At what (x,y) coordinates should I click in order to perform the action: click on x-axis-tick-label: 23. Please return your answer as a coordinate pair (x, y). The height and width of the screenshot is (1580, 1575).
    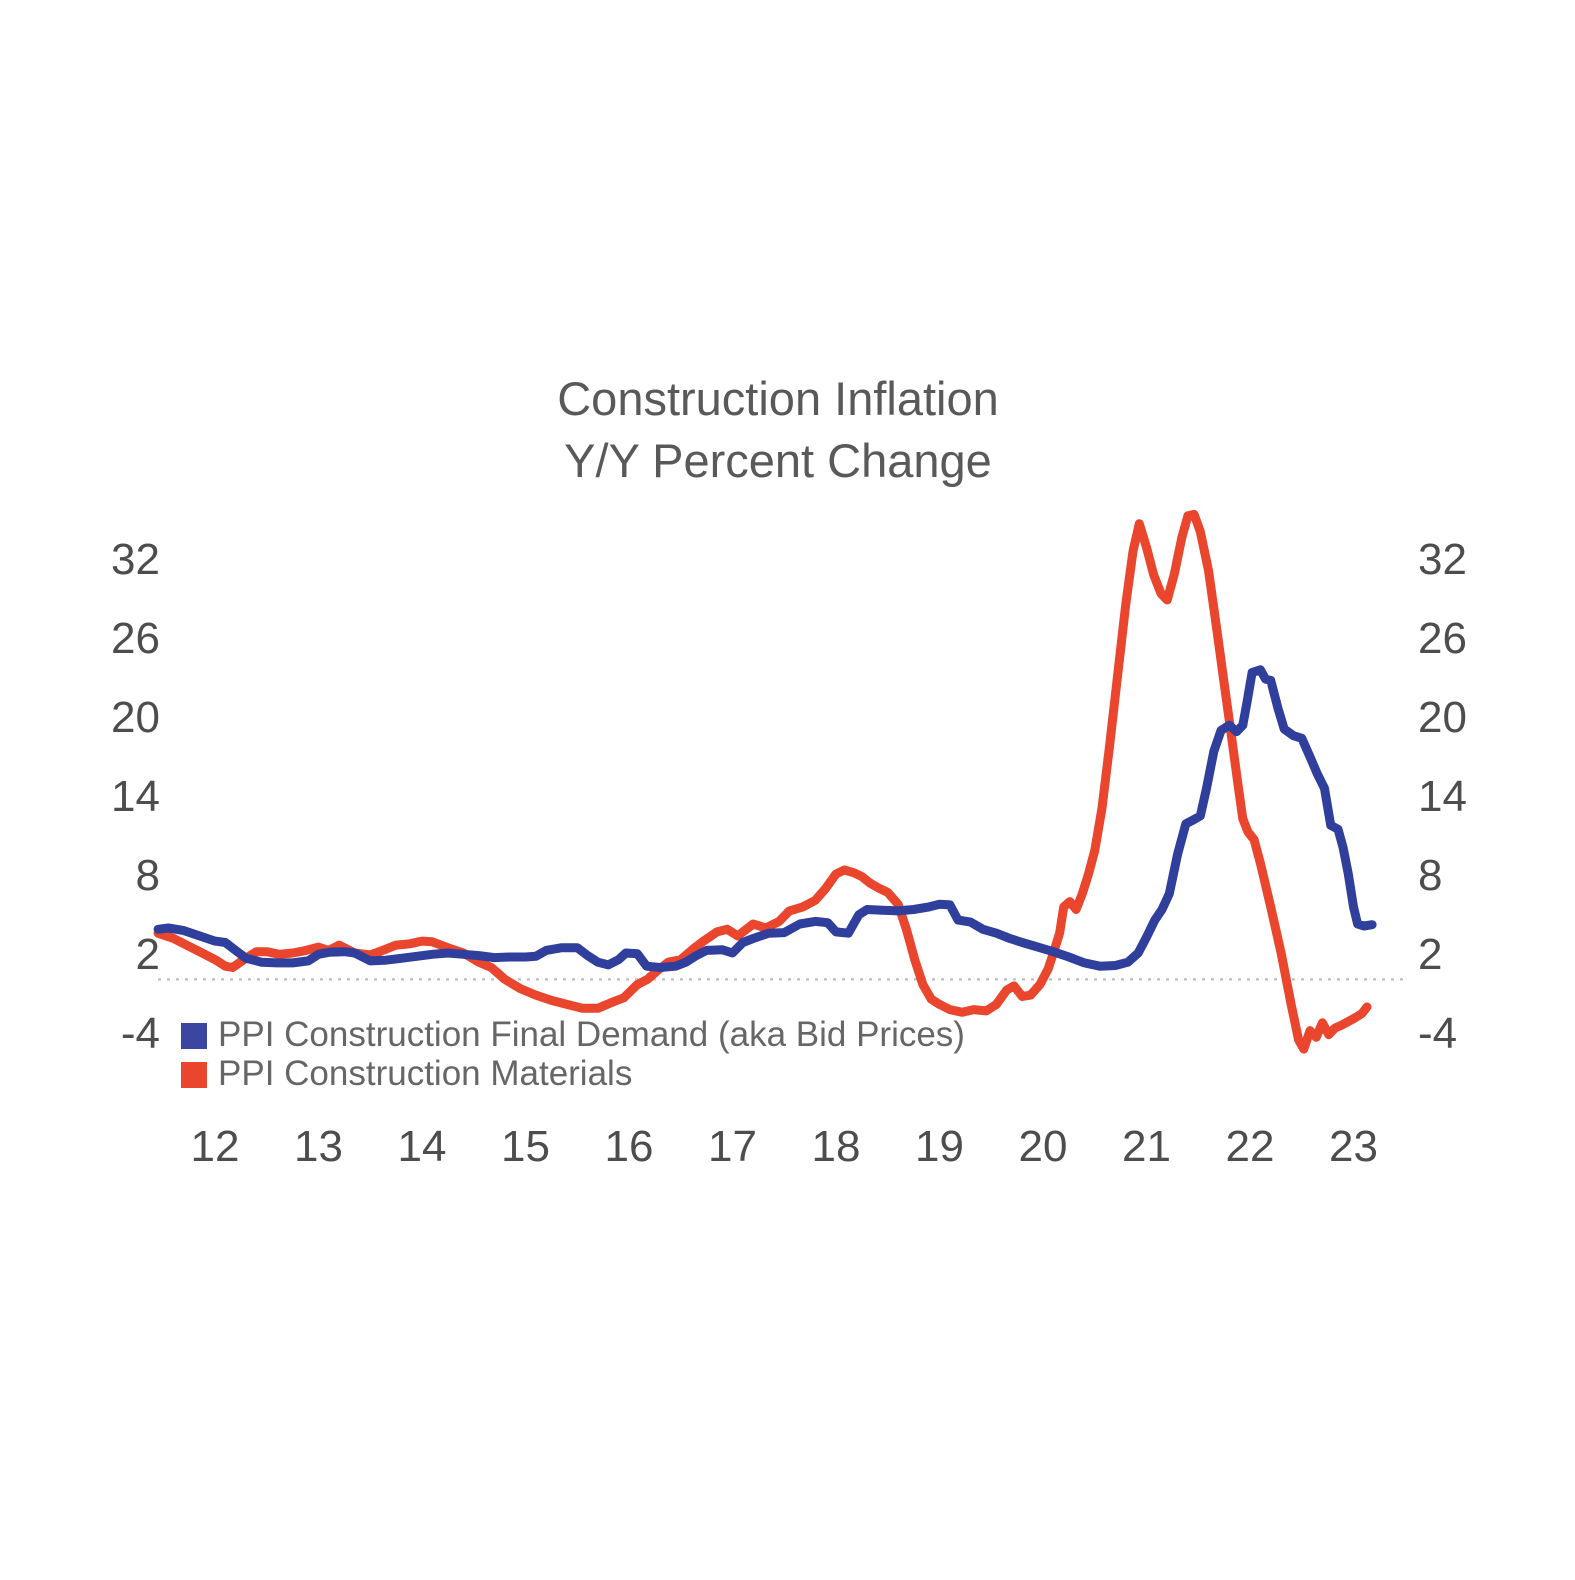
    Looking at the image, I should click on (1353, 1146).